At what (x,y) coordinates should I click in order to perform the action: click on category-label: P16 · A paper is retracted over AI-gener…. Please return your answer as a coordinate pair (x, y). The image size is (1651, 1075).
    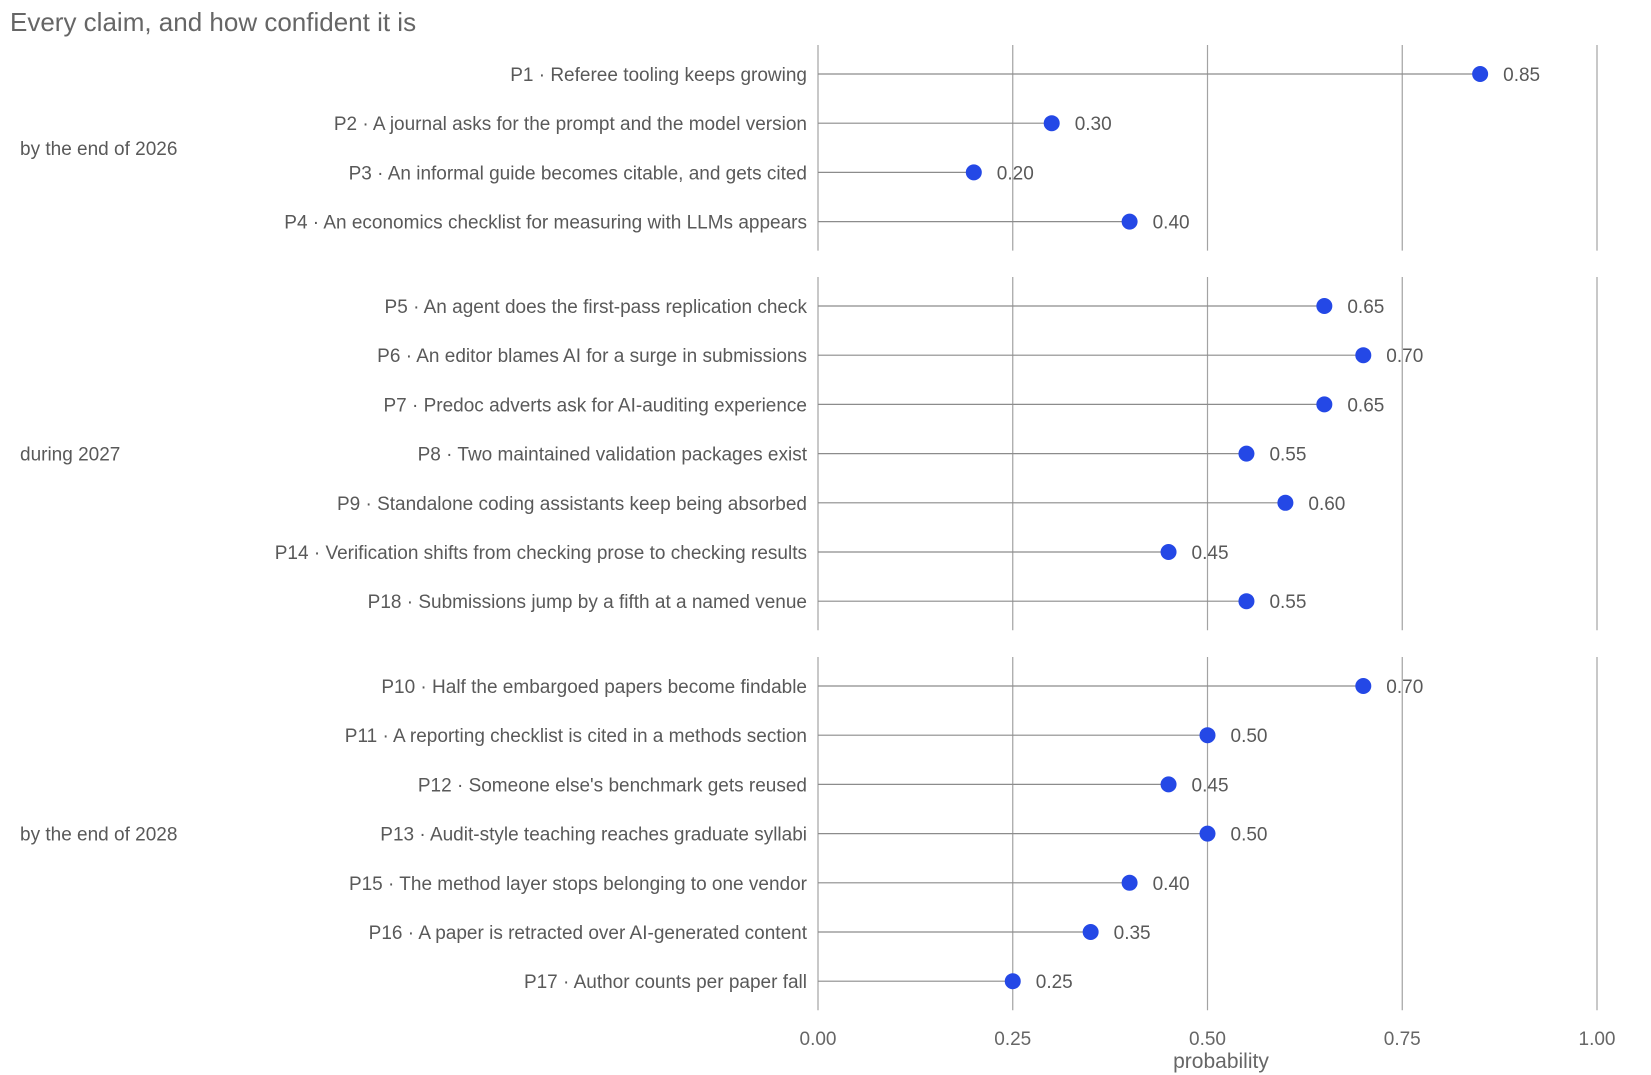
    Looking at the image, I should click on (588, 933).